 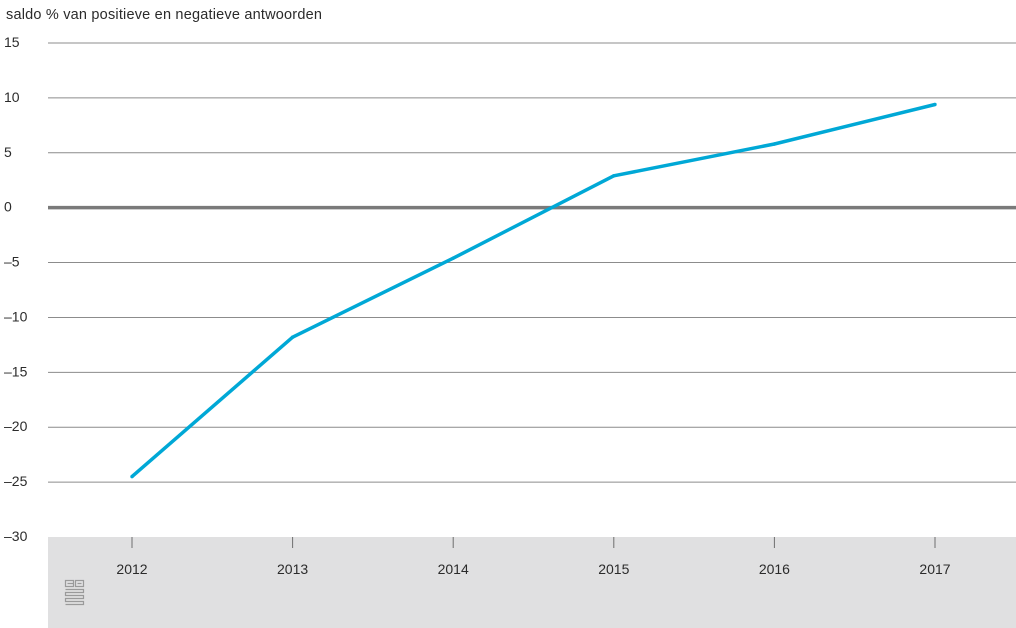 What do you see at coordinates (532, 582) in the screenshot?
I see `x-axis-band` at bounding box center [532, 582].